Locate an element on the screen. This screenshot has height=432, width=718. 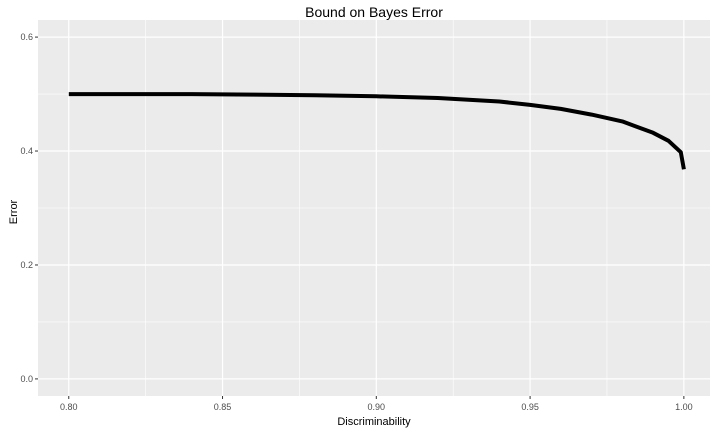
x-axis-label: Discriminability is located at coordinates (374, 422).